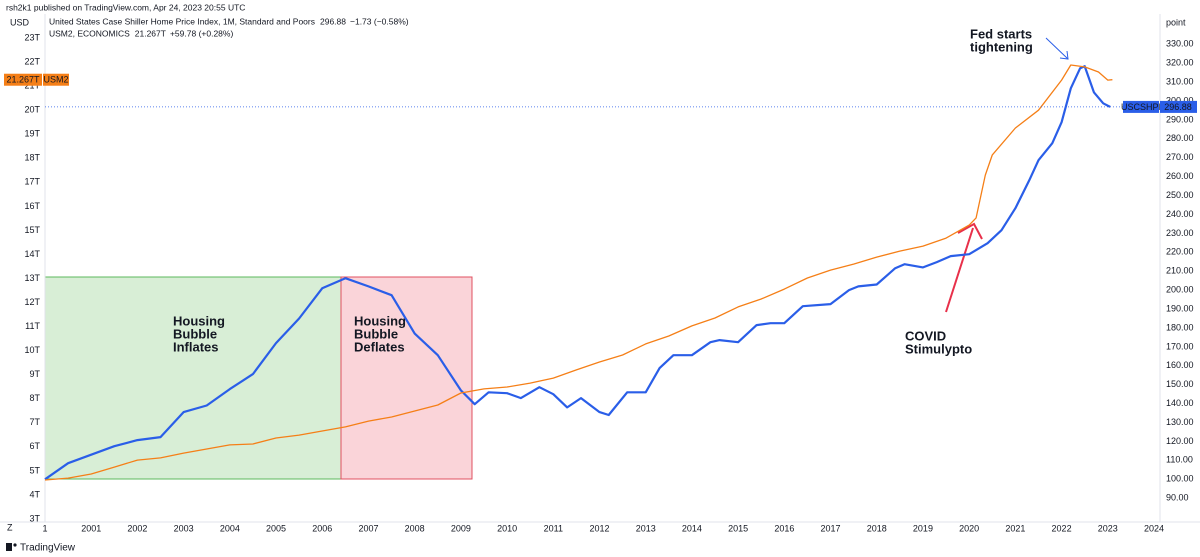 This screenshot has width=1200, height=557. What do you see at coordinates (599, 528) in the screenshot?
I see `x-tick-label: 2012` at bounding box center [599, 528].